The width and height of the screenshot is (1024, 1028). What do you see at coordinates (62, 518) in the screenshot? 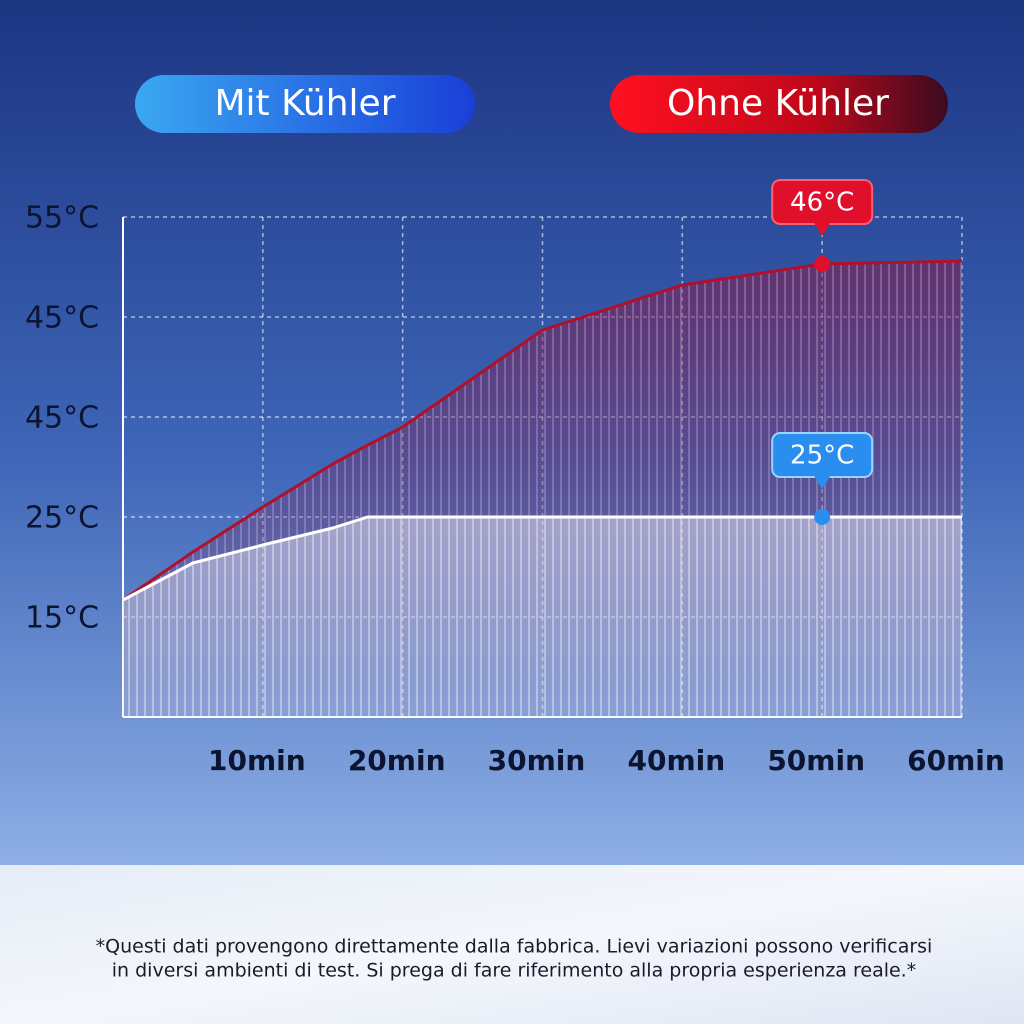
I see `y-tick-label: 25°C` at bounding box center [62, 518].